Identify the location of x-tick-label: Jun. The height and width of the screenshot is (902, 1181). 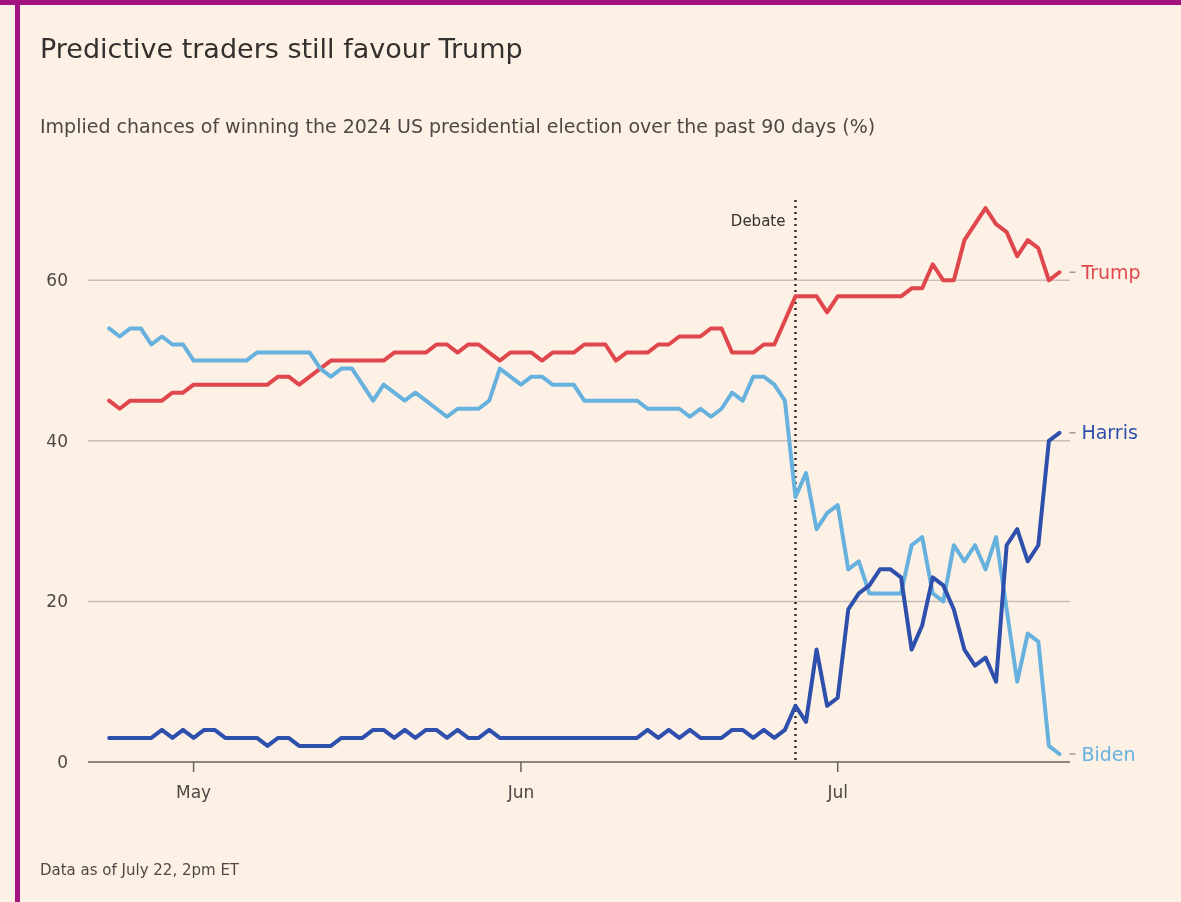
(520, 792).